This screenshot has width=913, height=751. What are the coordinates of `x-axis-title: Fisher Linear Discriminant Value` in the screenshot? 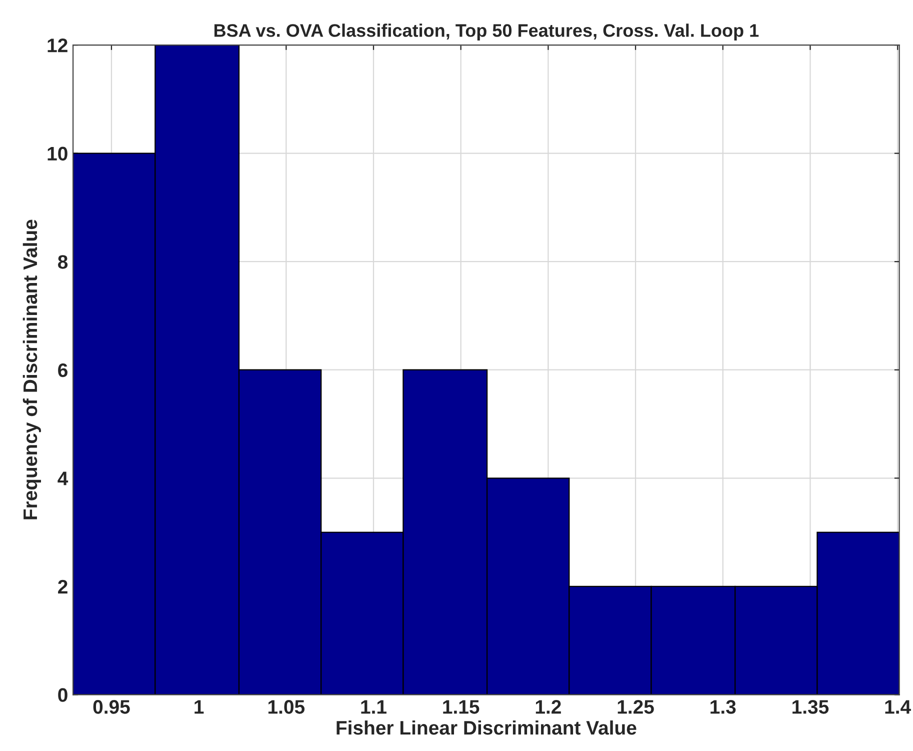 It's located at (486, 727).